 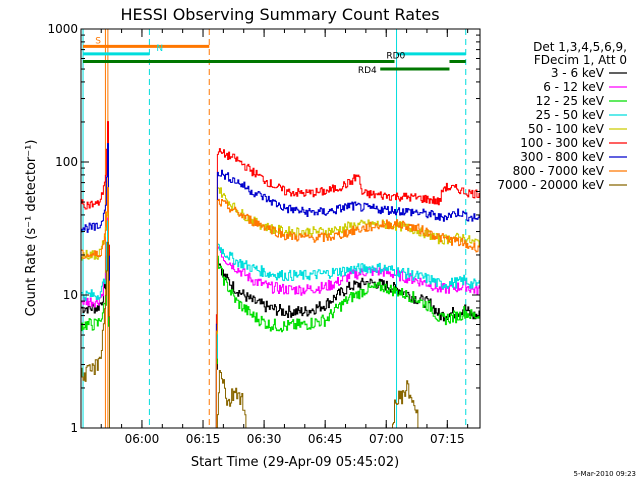 I want to click on x-tick-label-0: 06:00, so click(x=142, y=439).